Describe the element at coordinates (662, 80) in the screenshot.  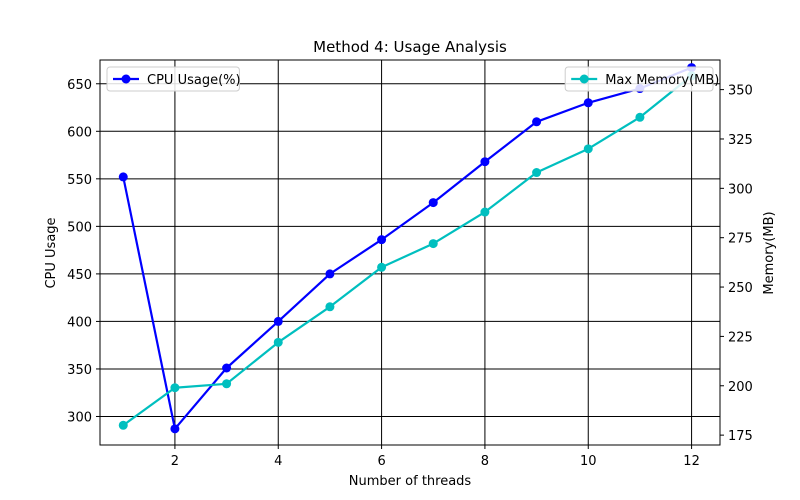
I see `legend-label-1: Max Memory(MB)` at that location.